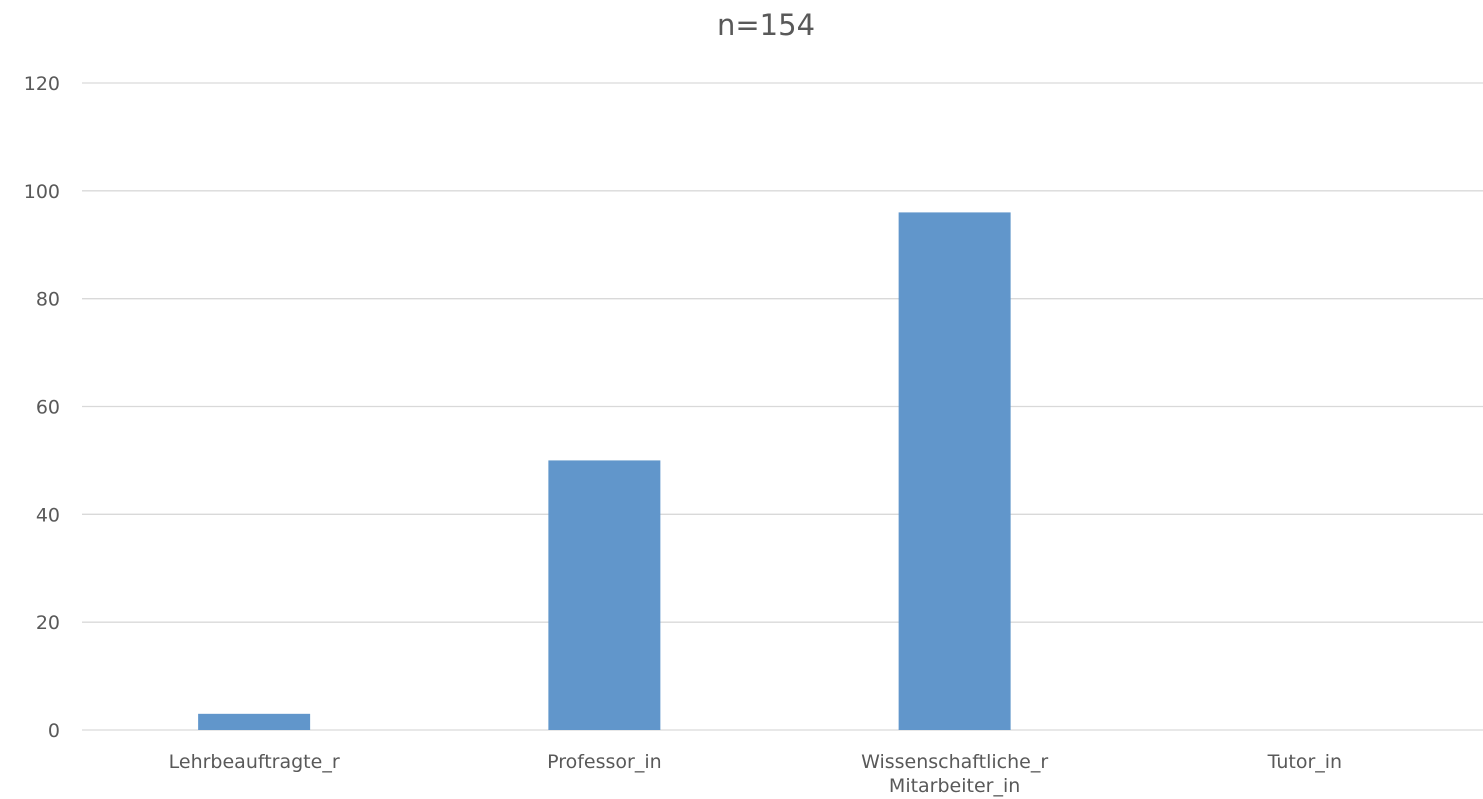 Image resolution: width=1483 pixels, height=799 pixels. I want to click on x-category-label-line: Mitarbeiter_in, so click(954, 786).